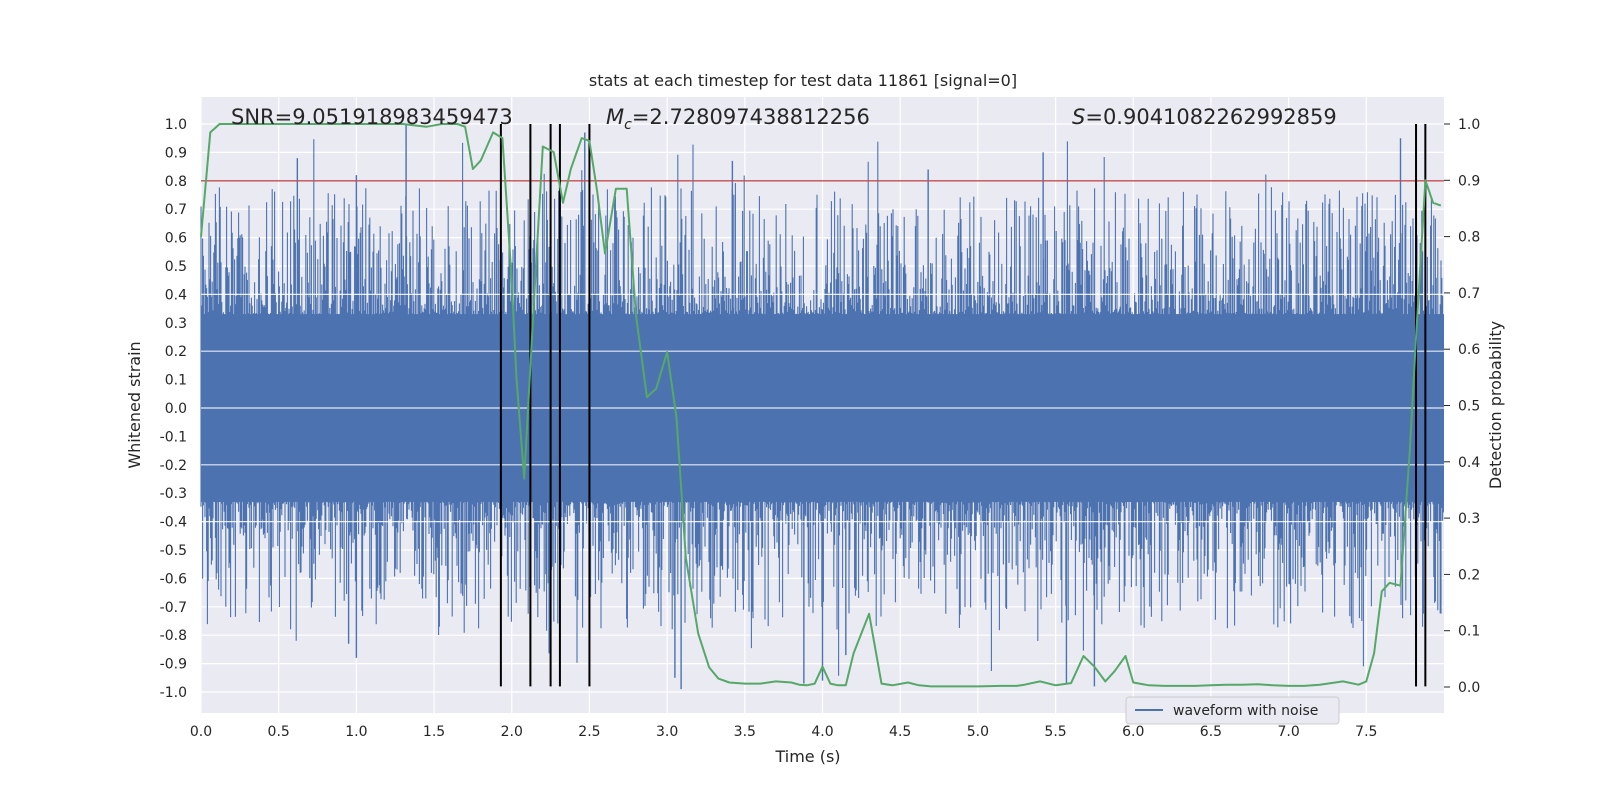 The height and width of the screenshot is (800, 1600). What do you see at coordinates (1366, 732) in the screenshot?
I see `x-tick-label: 7.5` at bounding box center [1366, 732].